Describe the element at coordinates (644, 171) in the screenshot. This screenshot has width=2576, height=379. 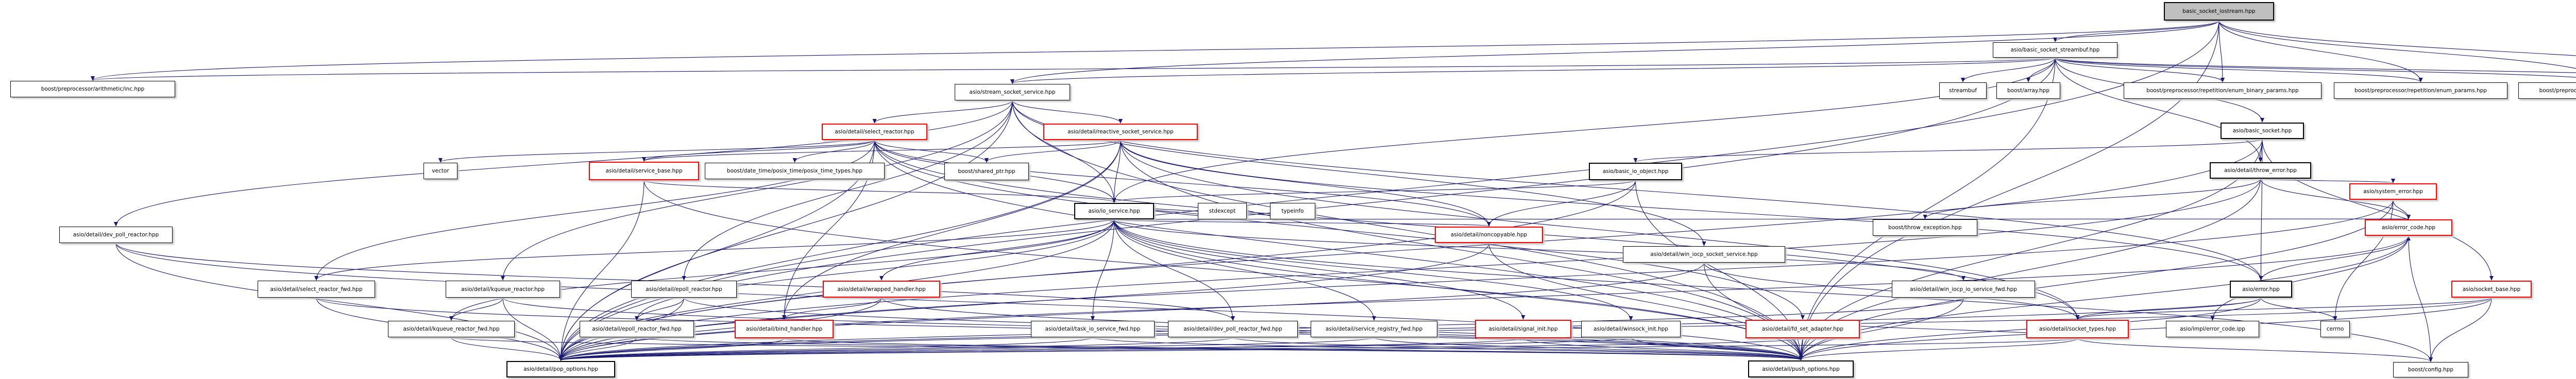
I see `graph-node-svcbase: asio/detail/service_base.hpp` at that location.